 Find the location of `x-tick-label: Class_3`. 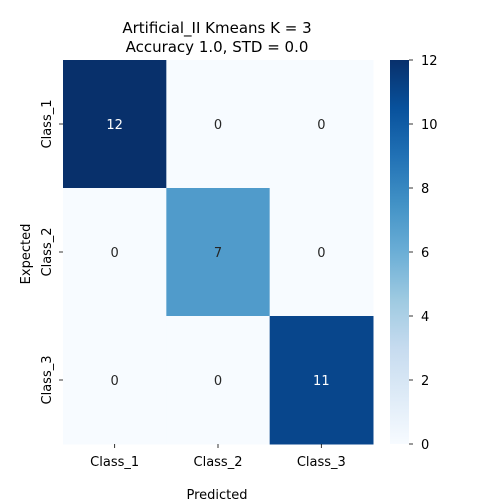

x-tick-label: Class_3 is located at coordinates (321, 462).